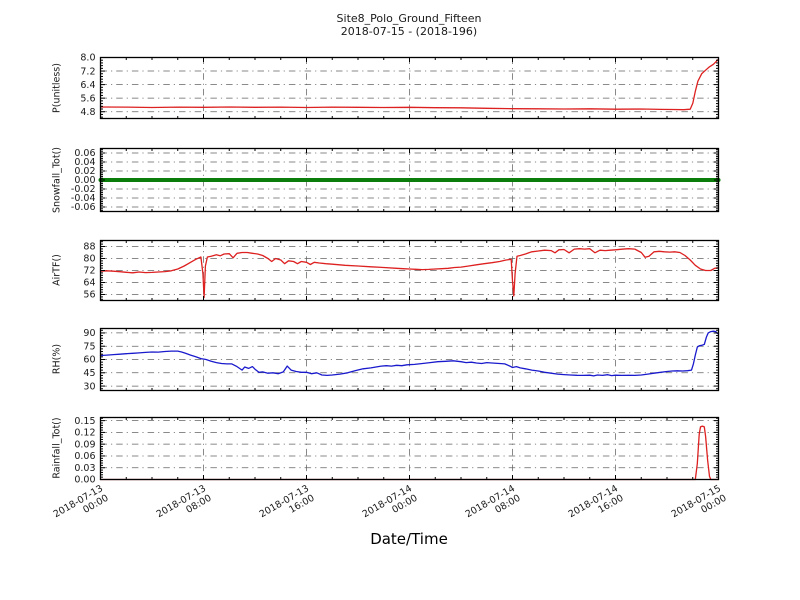 The image size is (800, 600). Describe the element at coordinates (57, 448) in the screenshot. I see `y-axis-label-rainfall-tot: Rainfall_Tot()` at that location.